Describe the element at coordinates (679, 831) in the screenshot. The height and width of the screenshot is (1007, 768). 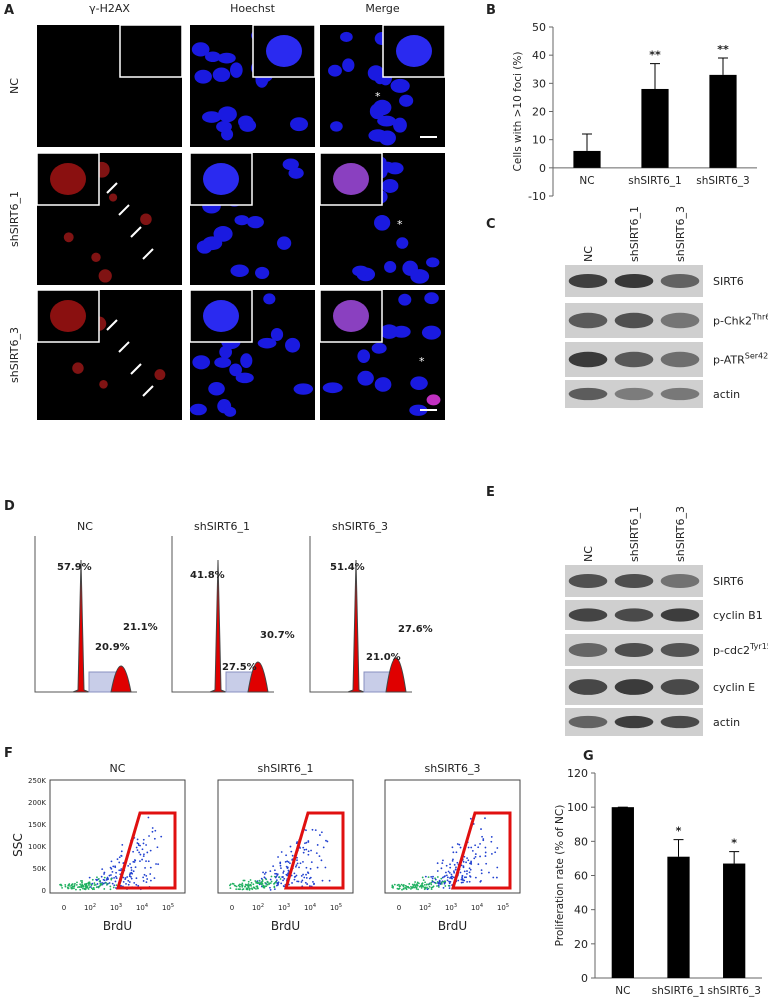
I see `significance: *` at that location.